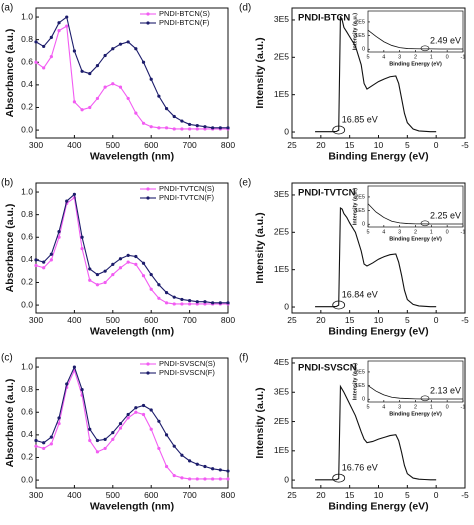  I want to click on y-tick-label: 0.8, so click(27, 389).